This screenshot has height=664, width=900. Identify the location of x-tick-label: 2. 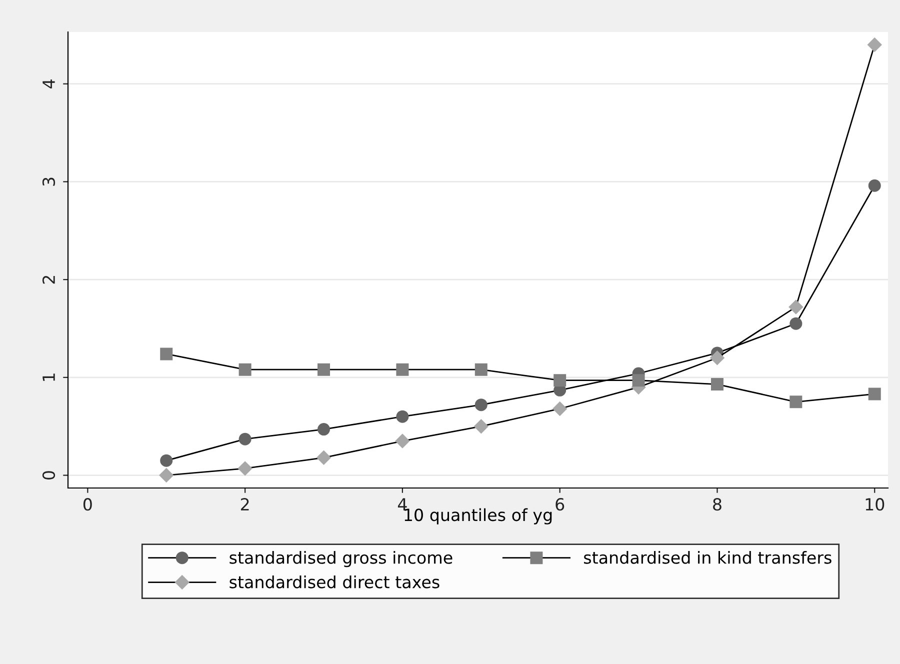
(244, 504).